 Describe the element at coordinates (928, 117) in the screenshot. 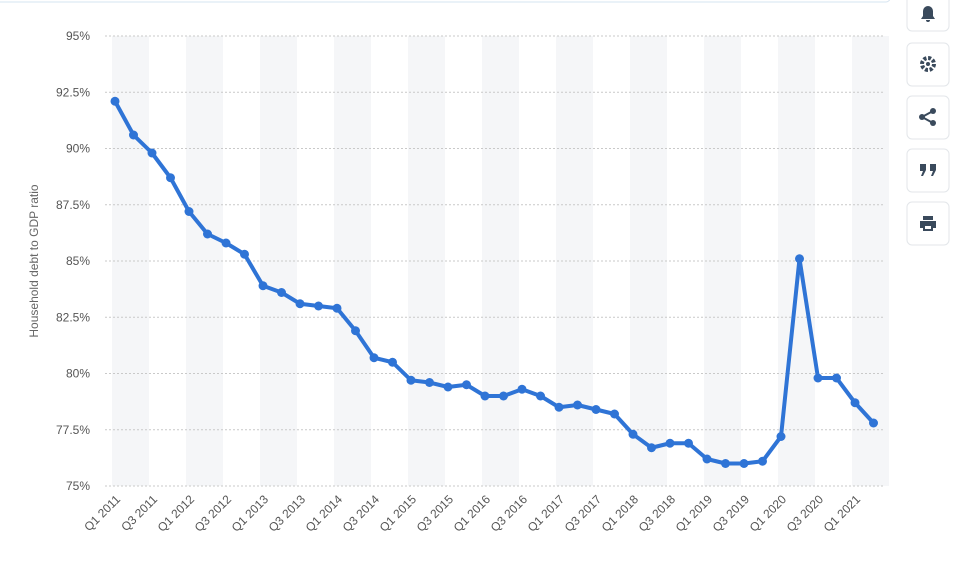

I see `share-button` at that location.